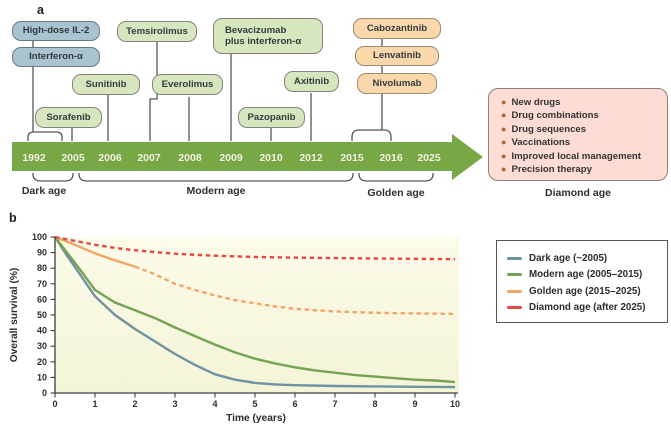 The image size is (671, 437). What do you see at coordinates (94, 404) in the screenshot?
I see `x-tick-label: 1` at bounding box center [94, 404].